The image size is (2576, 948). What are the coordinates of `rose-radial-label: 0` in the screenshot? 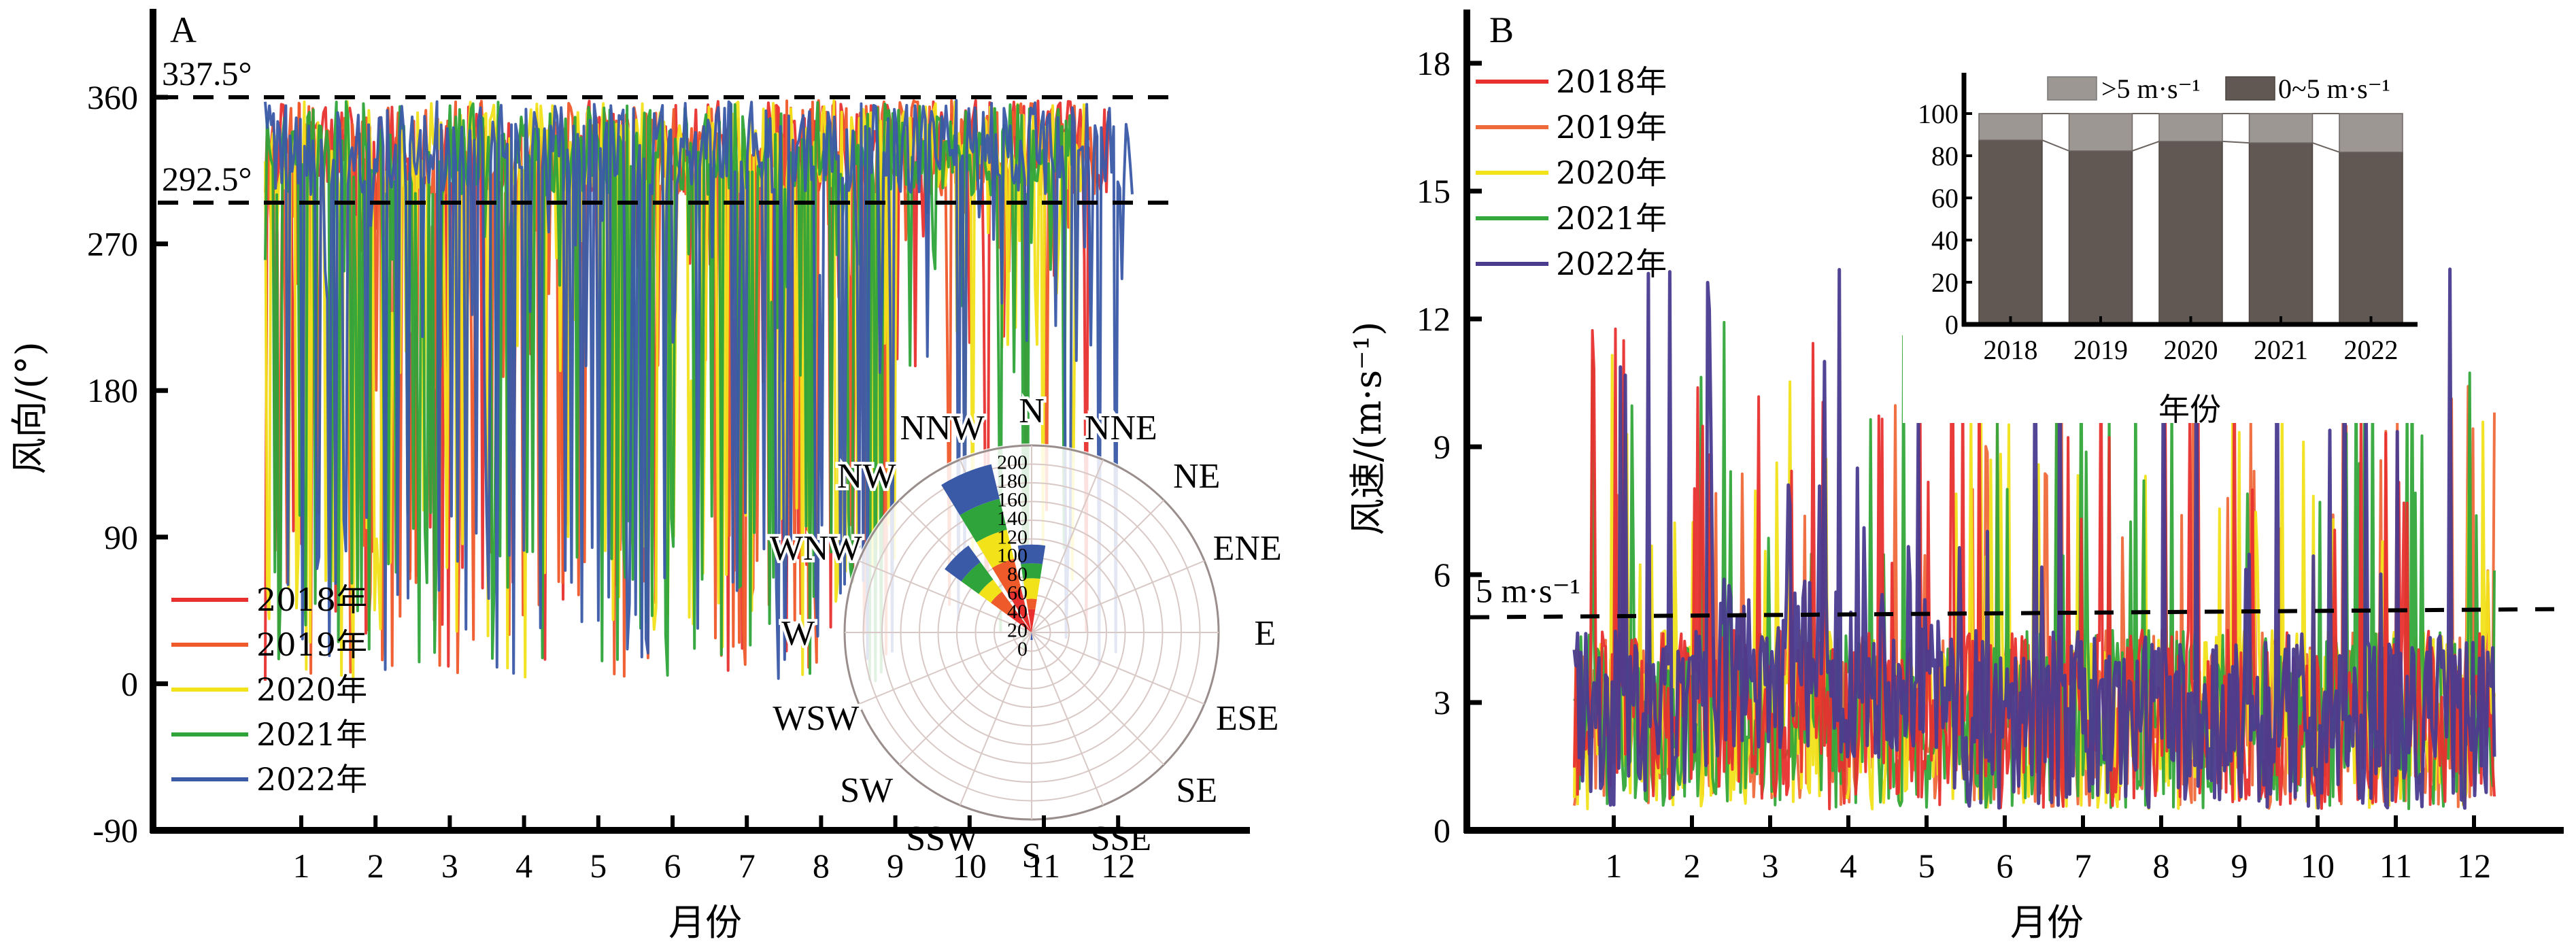 It's located at (1022, 649).